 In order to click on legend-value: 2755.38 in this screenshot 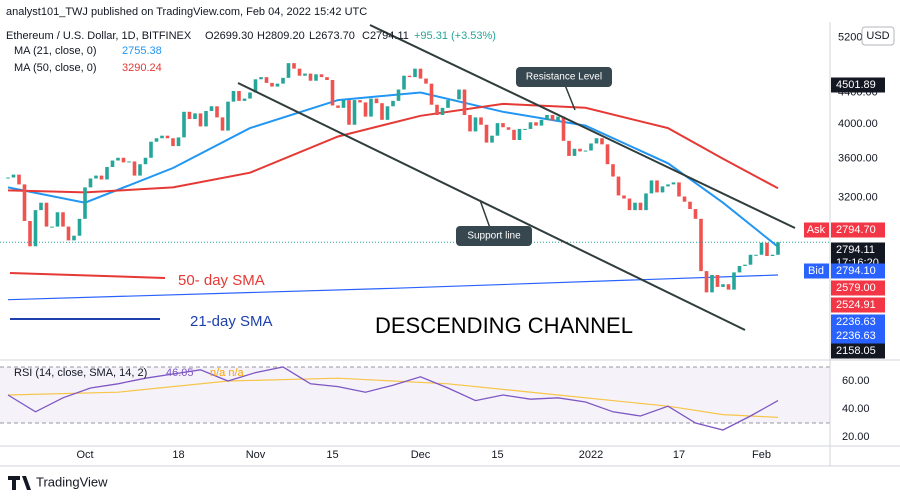, I will do `click(142, 51)`.